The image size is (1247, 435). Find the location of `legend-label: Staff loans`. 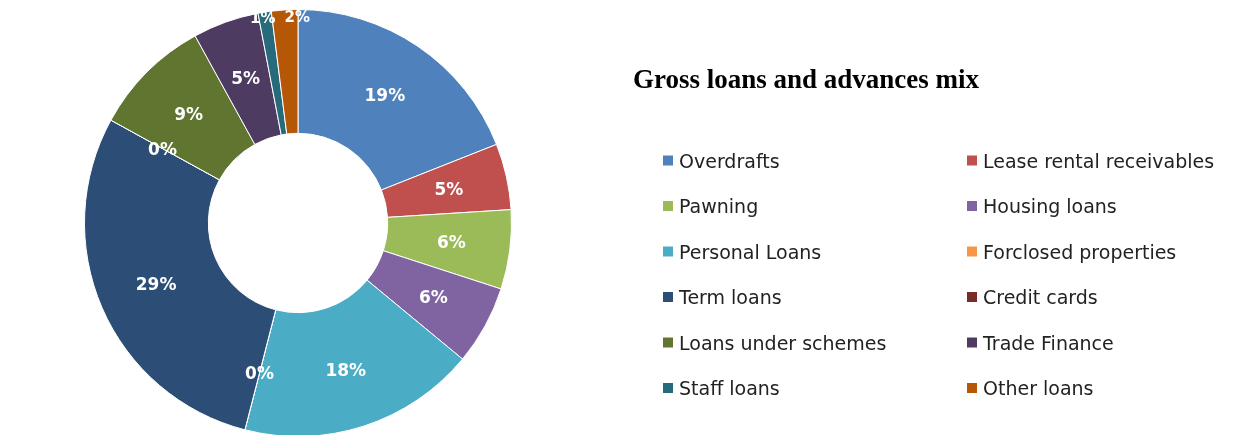

legend-label: Staff loans is located at coordinates (729, 388).